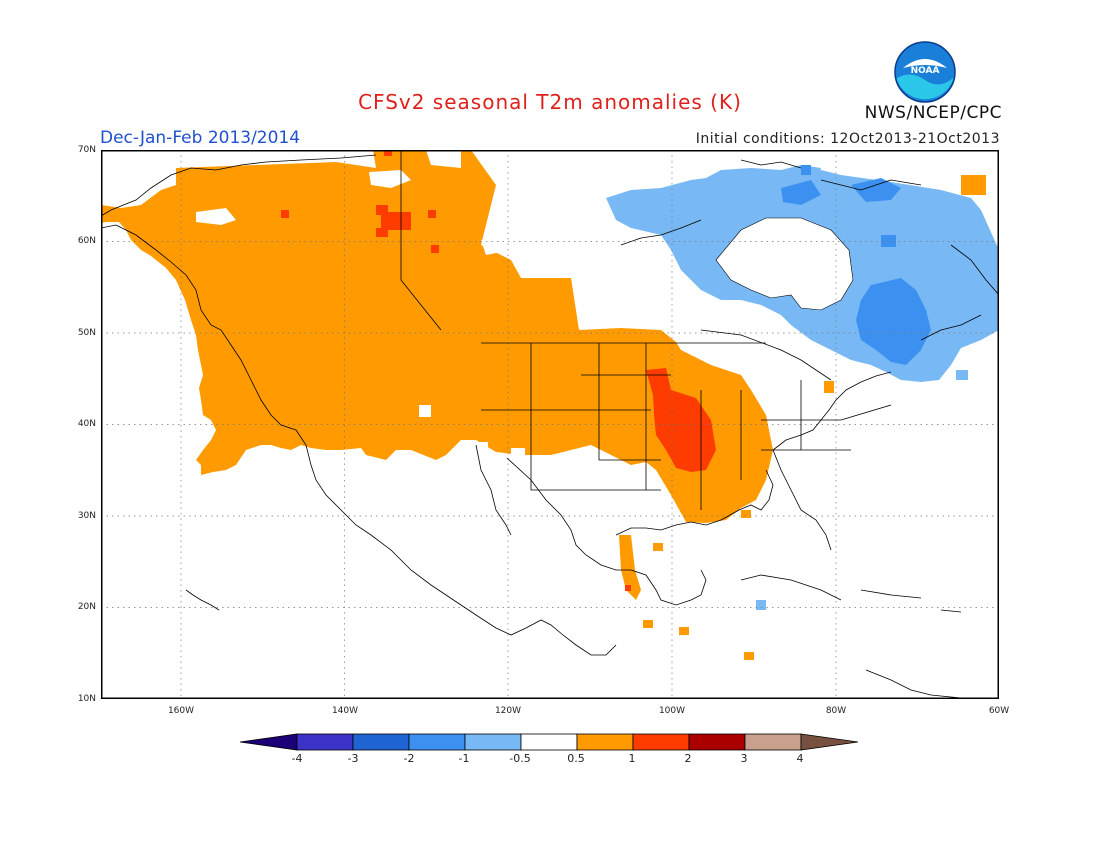  What do you see at coordinates (409, 758) in the screenshot?
I see `colorbar-label: -2` at bounding box center [409, 758].